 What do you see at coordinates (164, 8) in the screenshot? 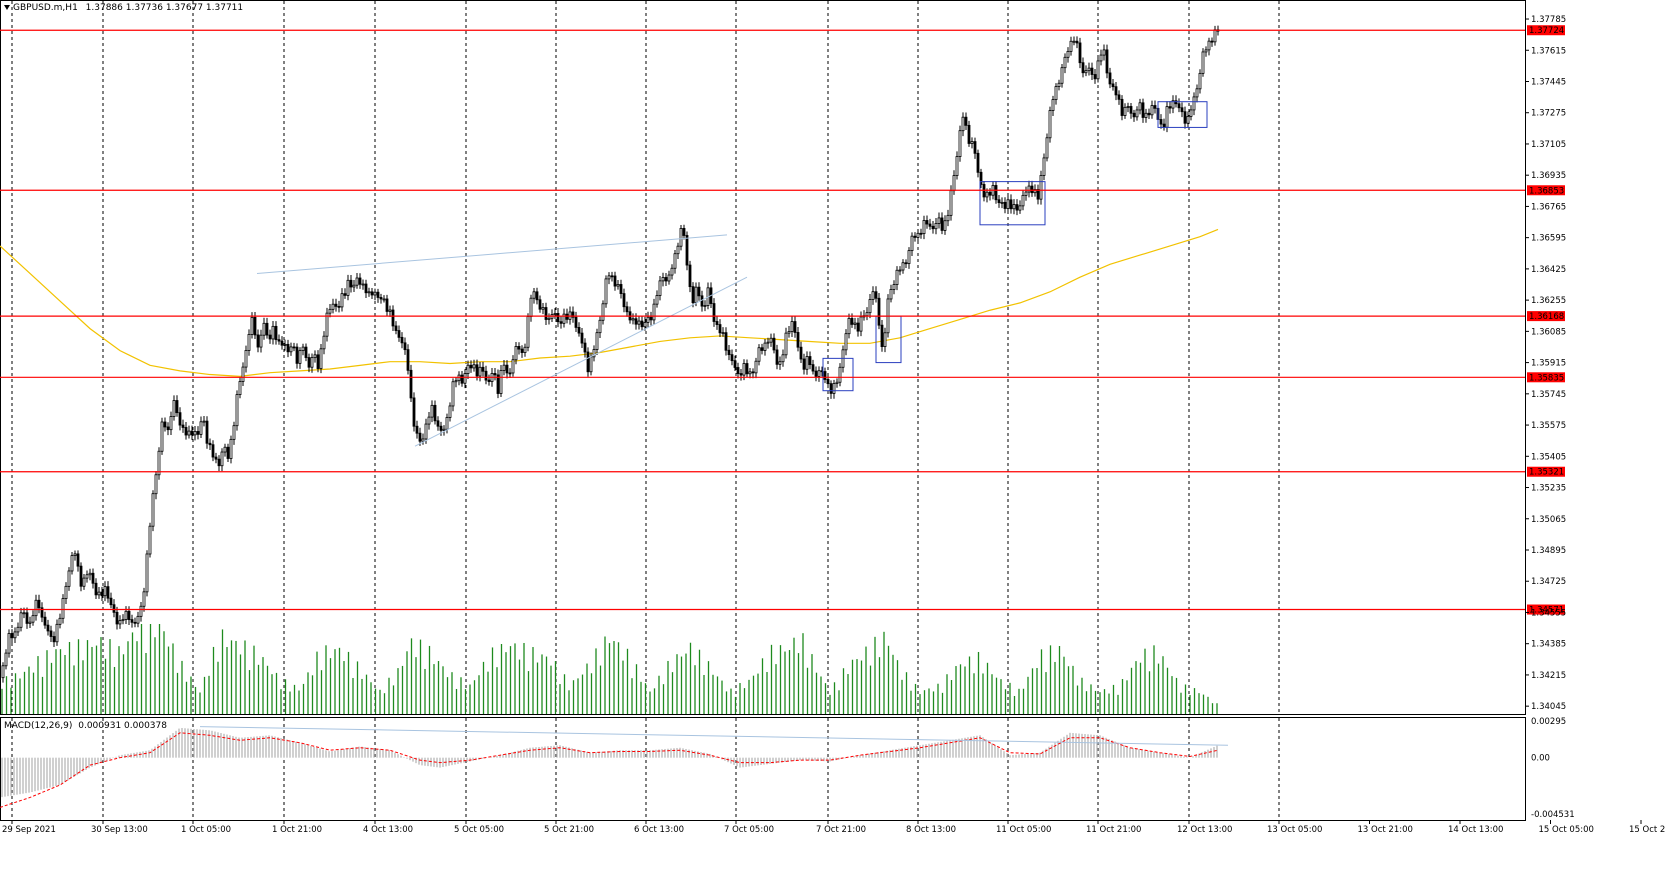
I see `ohlc-values: 1.37886 1.37736 1.37677 1.37711` at bounding box center [164, 8].